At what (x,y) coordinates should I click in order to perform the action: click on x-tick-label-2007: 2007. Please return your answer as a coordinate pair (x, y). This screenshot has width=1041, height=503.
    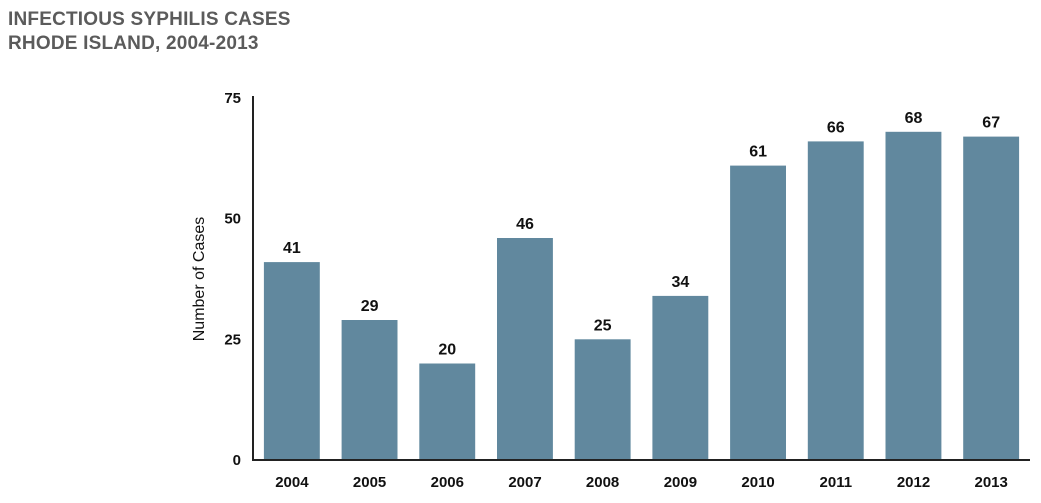
    Looking at the image, I should click on (524, 482).